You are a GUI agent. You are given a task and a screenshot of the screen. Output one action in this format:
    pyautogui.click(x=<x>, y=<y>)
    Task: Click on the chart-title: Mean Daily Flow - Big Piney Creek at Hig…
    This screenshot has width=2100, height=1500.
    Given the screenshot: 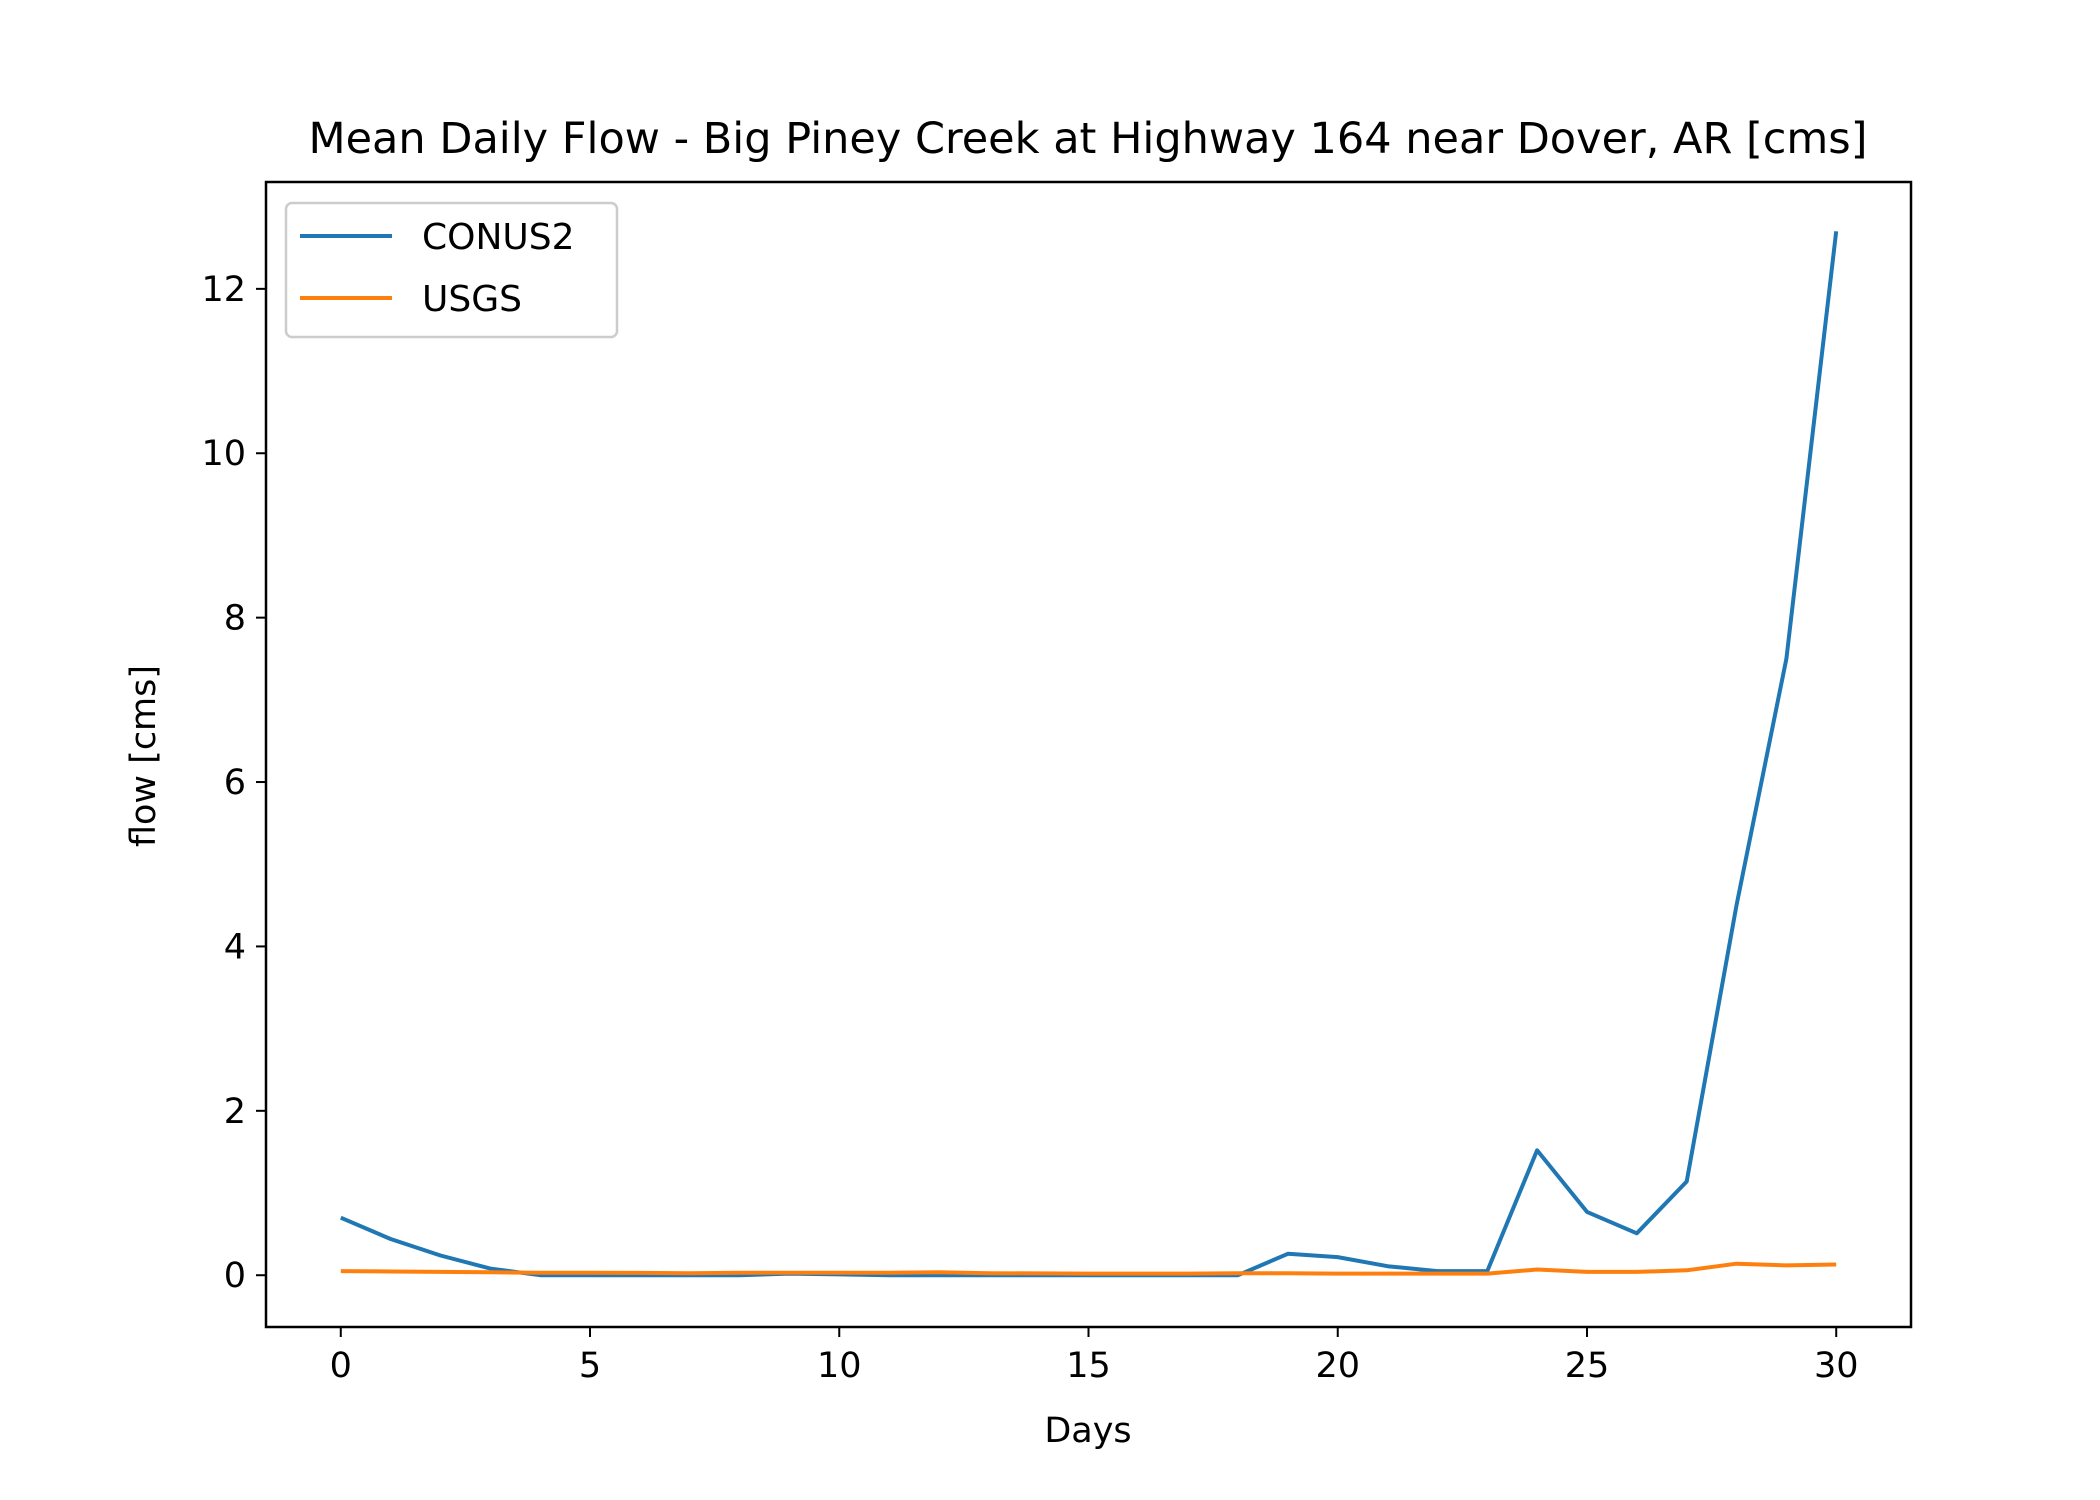 What is the action you would take?
    pyautogui.click(x=1088, y=139)
    